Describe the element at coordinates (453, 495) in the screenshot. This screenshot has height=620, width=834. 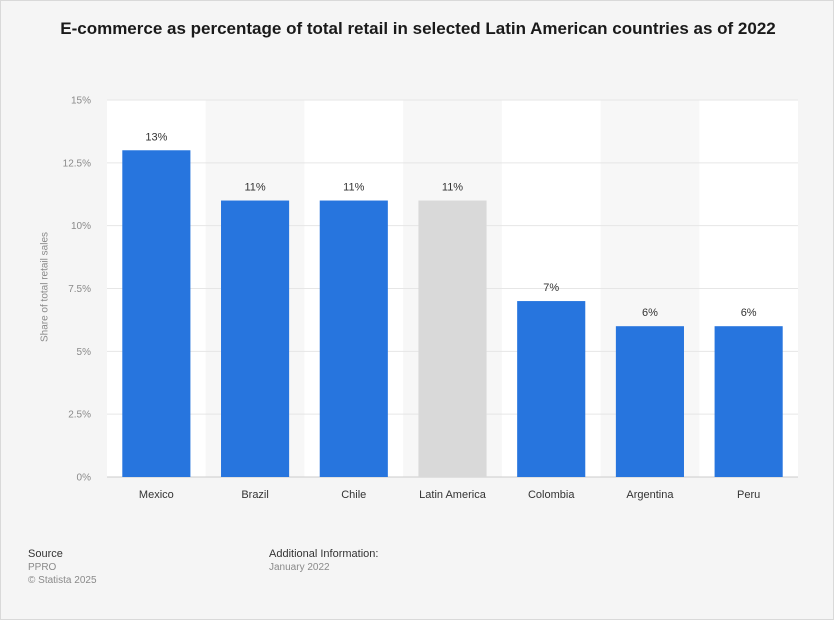
I see `x-tick-label: Latin America` at that location.